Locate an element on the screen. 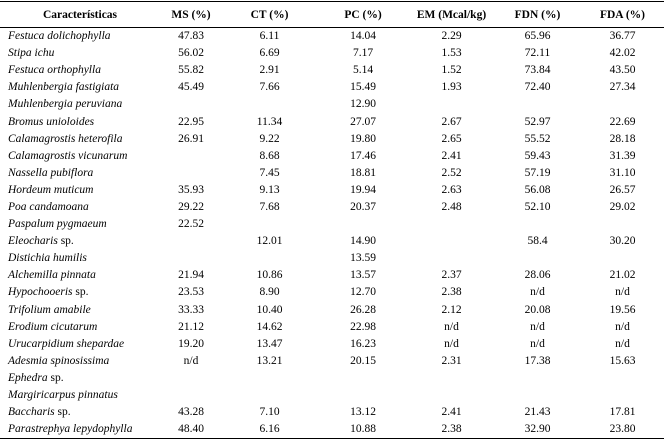  species-name-cell: Paspalum pygmaeum is located at coordinates (80, 224).